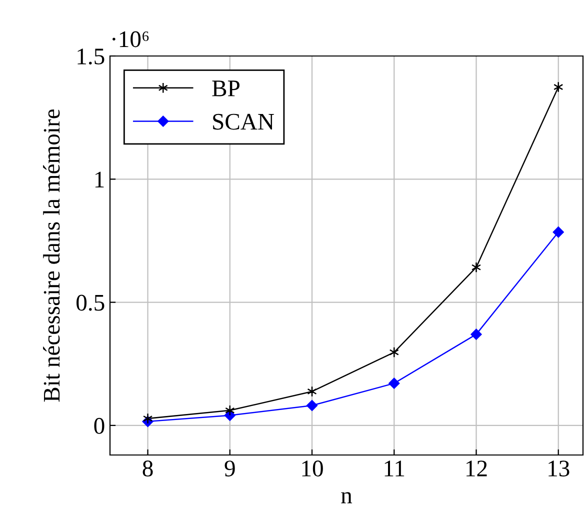 This screenshot has height=528, width=585. I want to click on y-axis-title: Bit nécessaire dans la mémoire, so click(51, 255).